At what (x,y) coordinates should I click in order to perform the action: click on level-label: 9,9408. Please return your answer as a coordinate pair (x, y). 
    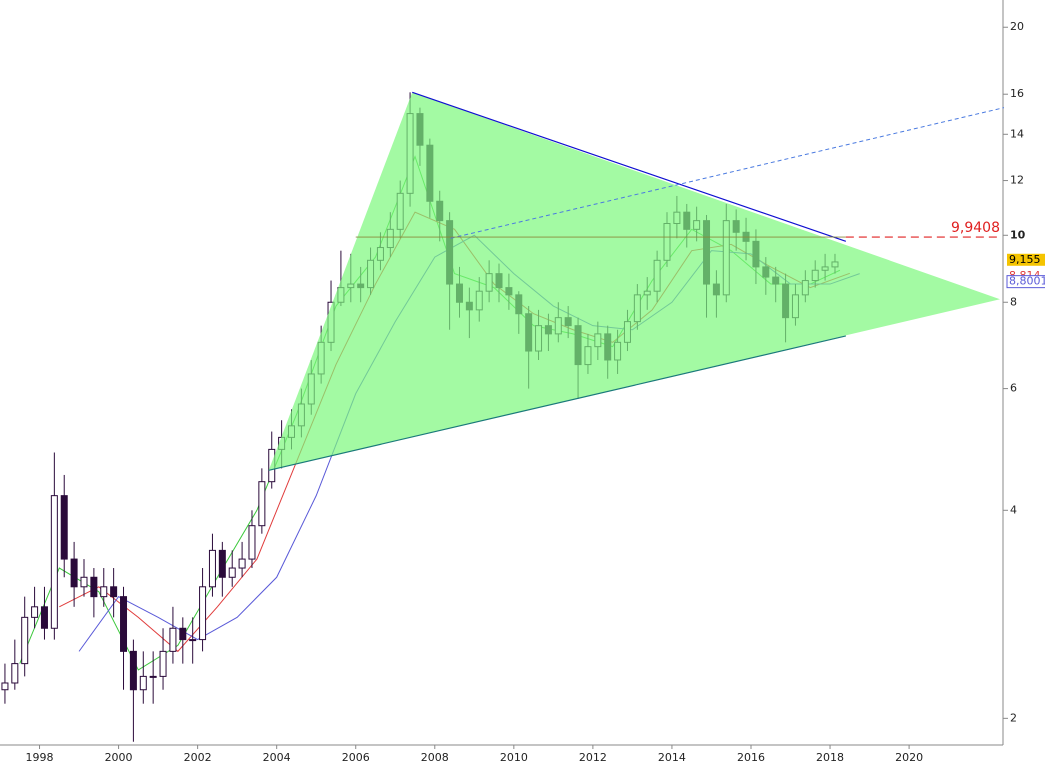
    Looking at the image, I should click on (975, 228).